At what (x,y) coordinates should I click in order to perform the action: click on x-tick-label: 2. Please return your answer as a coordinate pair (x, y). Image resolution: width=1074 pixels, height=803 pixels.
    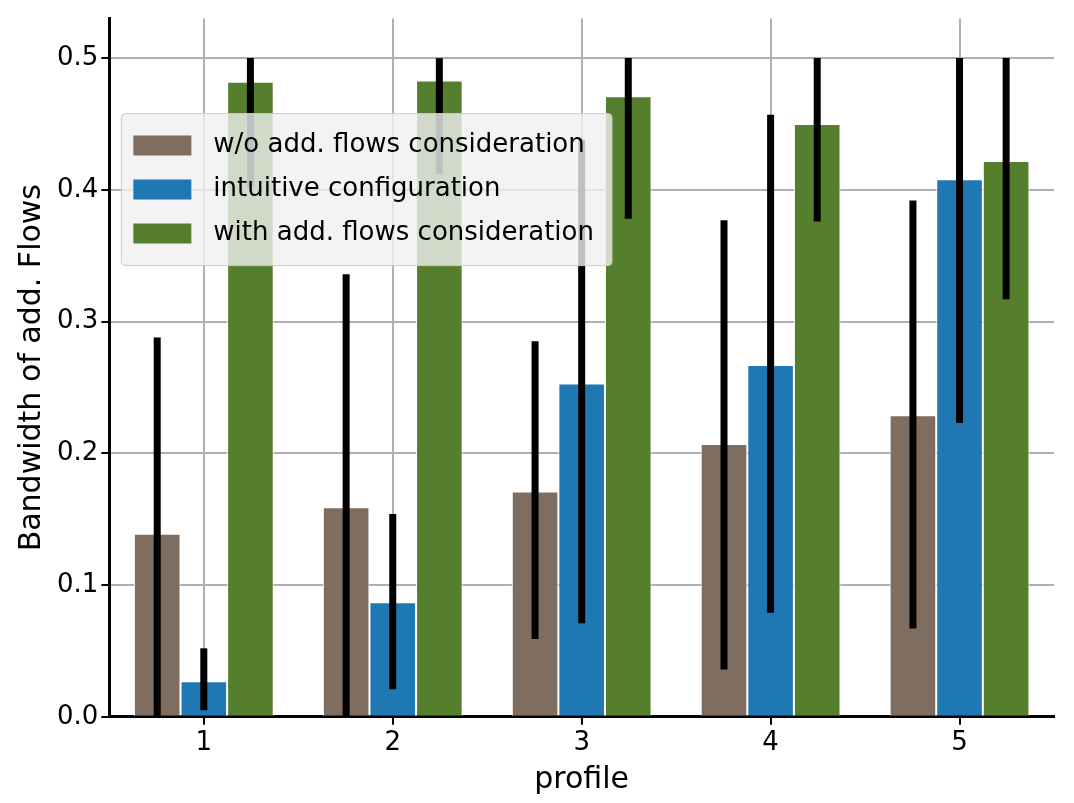
    Looking at the image, I should click on (393, 741).